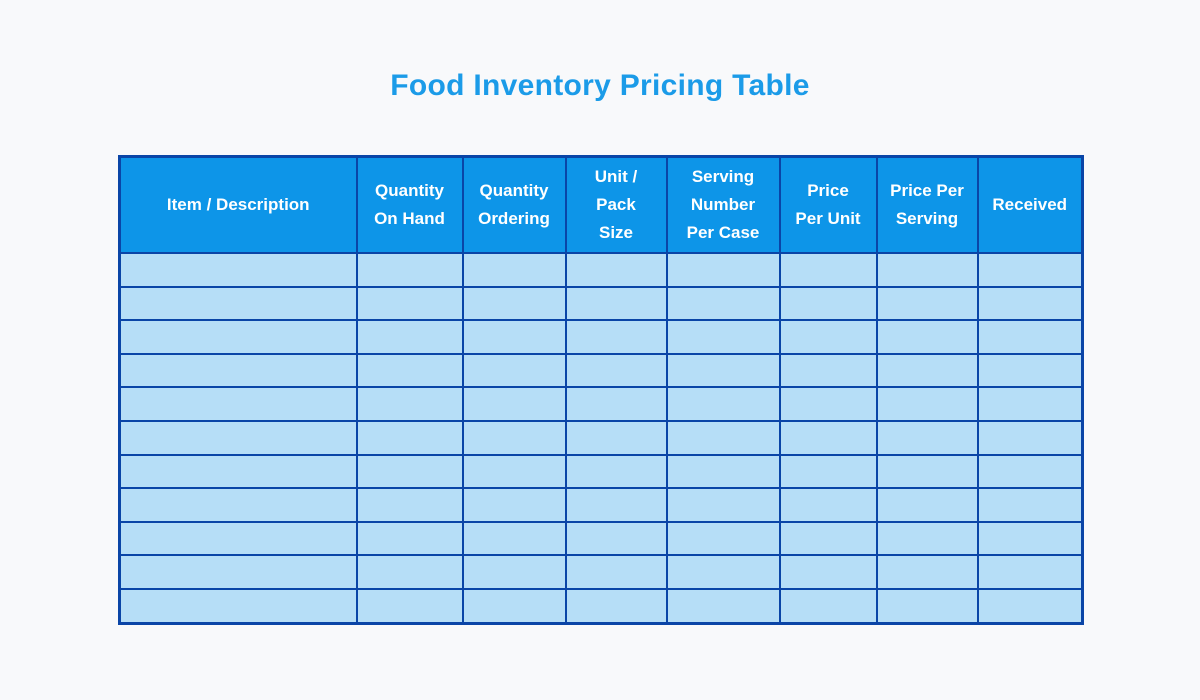 Image resolution: width=1200 pixels, height=700 pixels. What do you see at coordinates (238, 204) in the screenshot?
I see `column-header: Item / Description` at bounding box center [238, 204].